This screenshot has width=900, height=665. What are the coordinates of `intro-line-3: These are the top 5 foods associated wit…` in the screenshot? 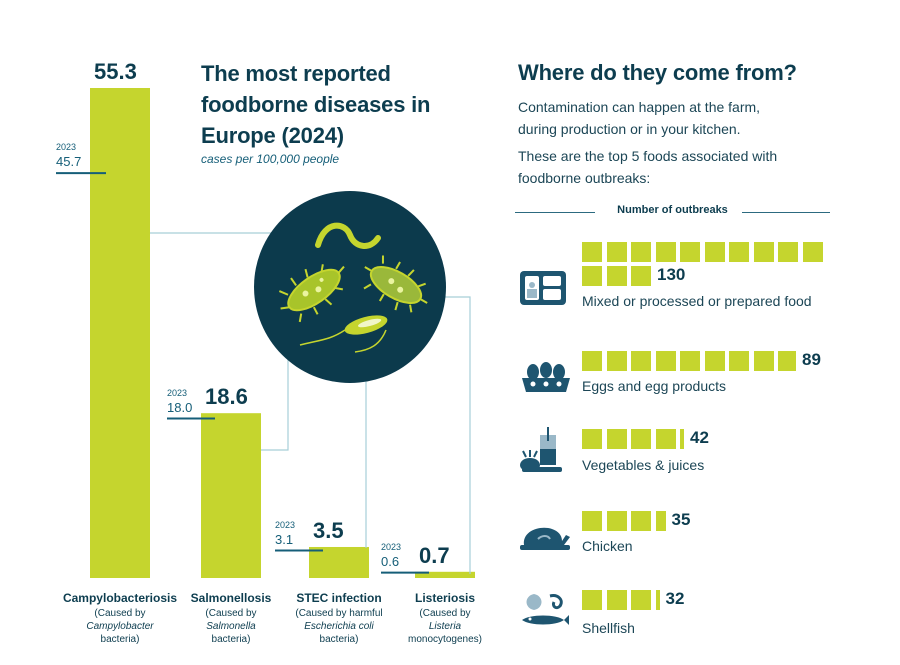 It's located at (648, 156).